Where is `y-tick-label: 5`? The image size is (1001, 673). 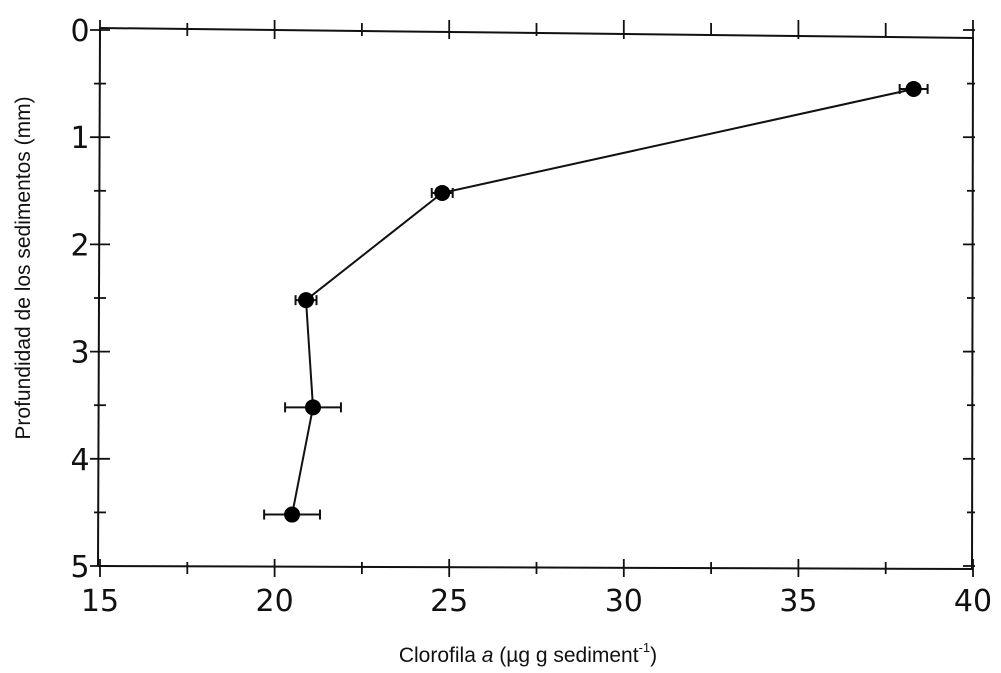 y-tick-label: 5 is located at coordinates (79, 567).